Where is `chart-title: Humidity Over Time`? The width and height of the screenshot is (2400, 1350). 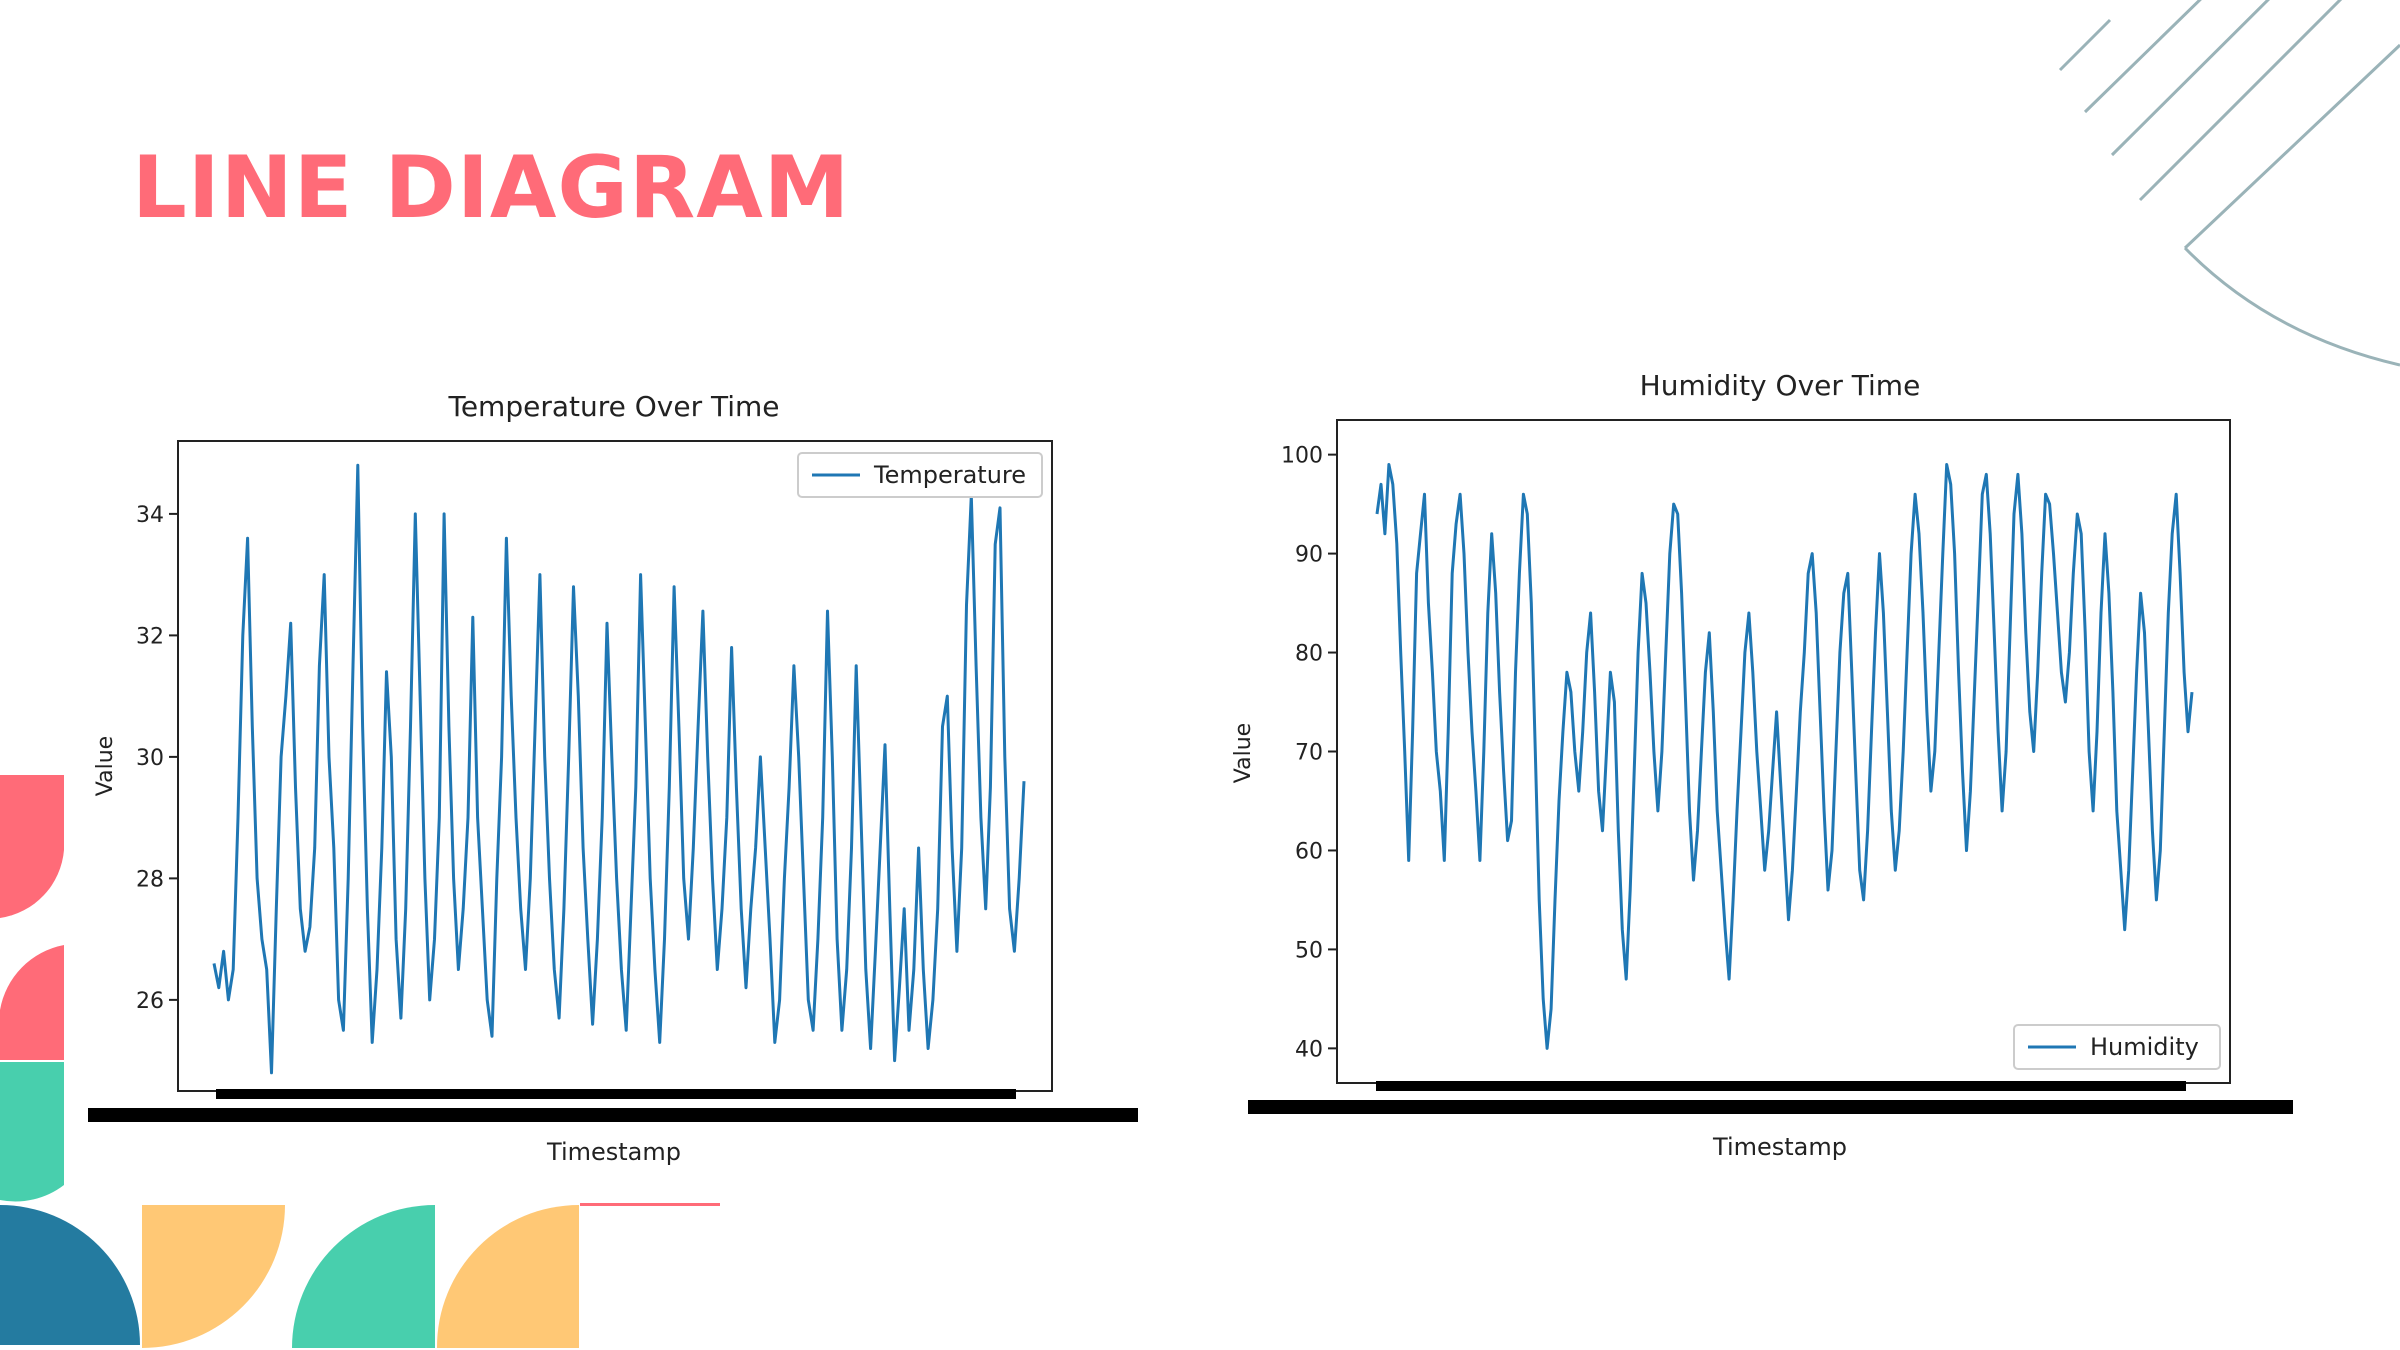
chart-title: Humidity Over Time is located at coordinates (1780, 385).